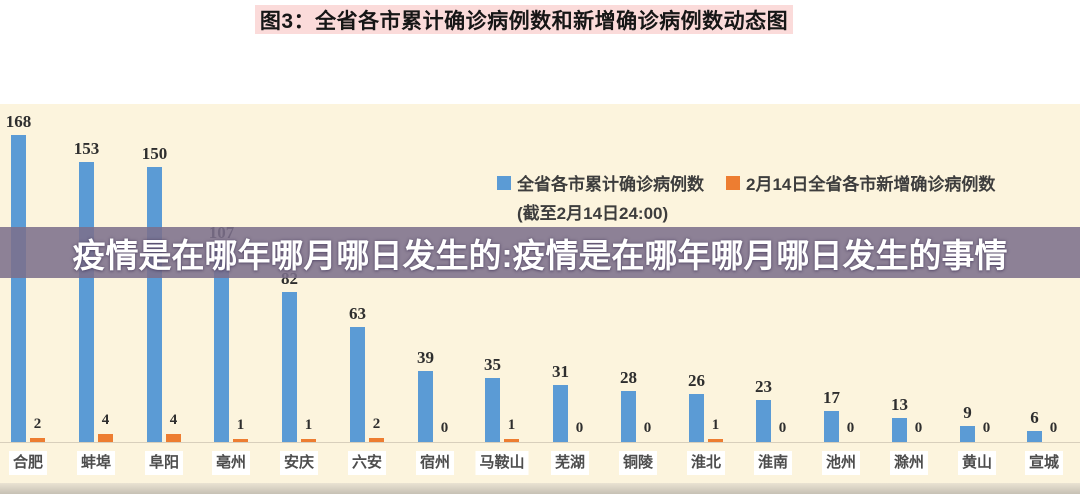 The height and width of the screenshot is (494, 1080). I want to click on city-label: 滁州, so click(909, 463).